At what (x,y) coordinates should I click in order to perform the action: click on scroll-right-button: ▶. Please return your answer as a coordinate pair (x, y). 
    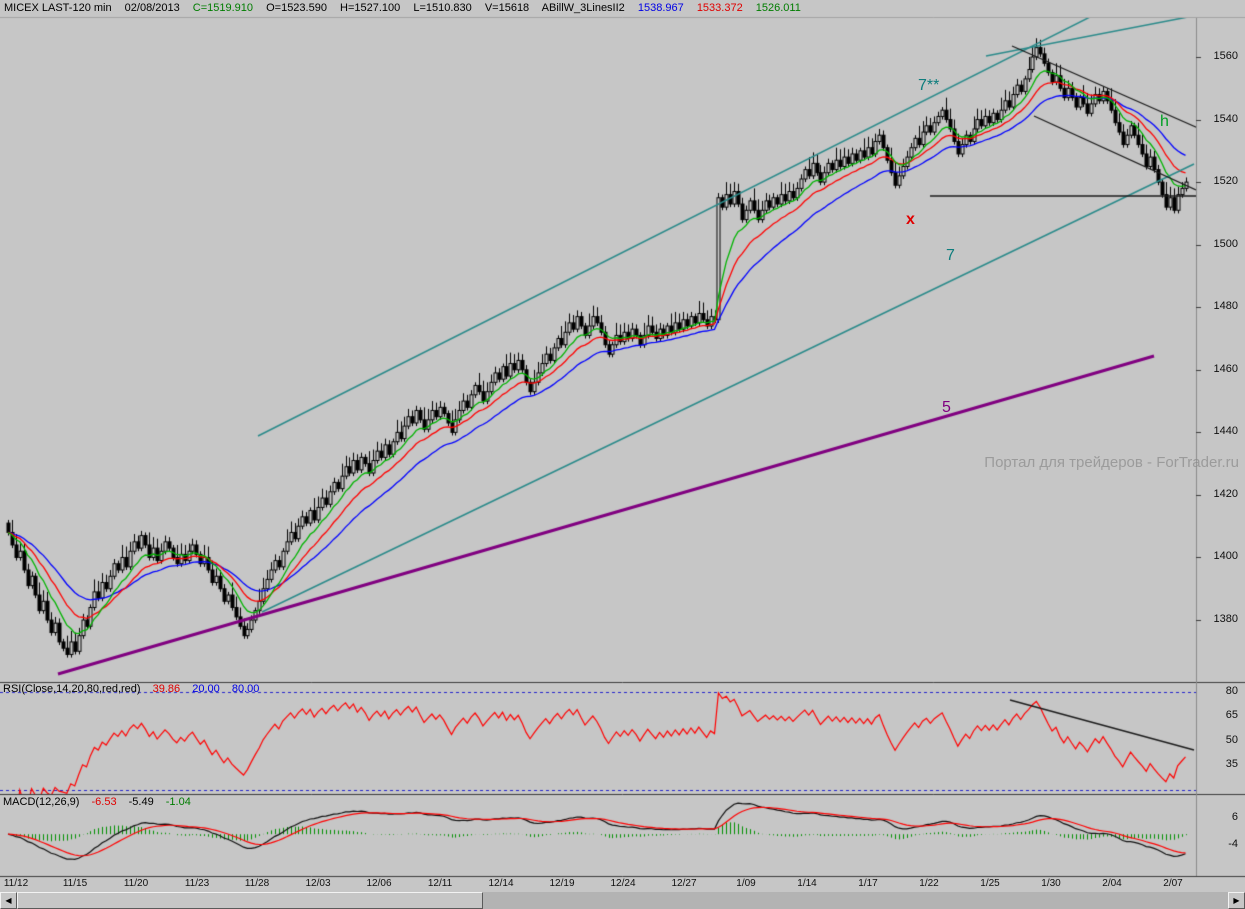
    Looking at the image, I should click on (1236, 900).